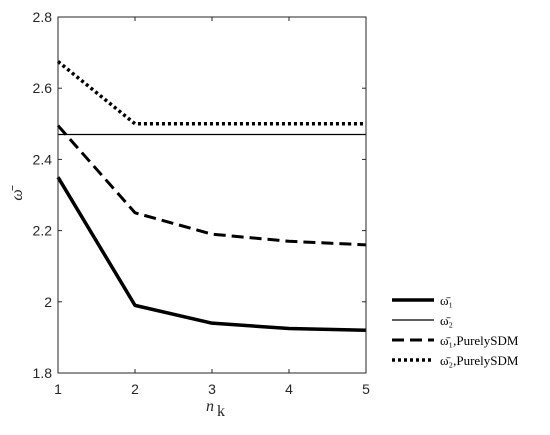 The image size is (550, 435). I want to click on y-tick-label: 2.4, so click(43, 159).